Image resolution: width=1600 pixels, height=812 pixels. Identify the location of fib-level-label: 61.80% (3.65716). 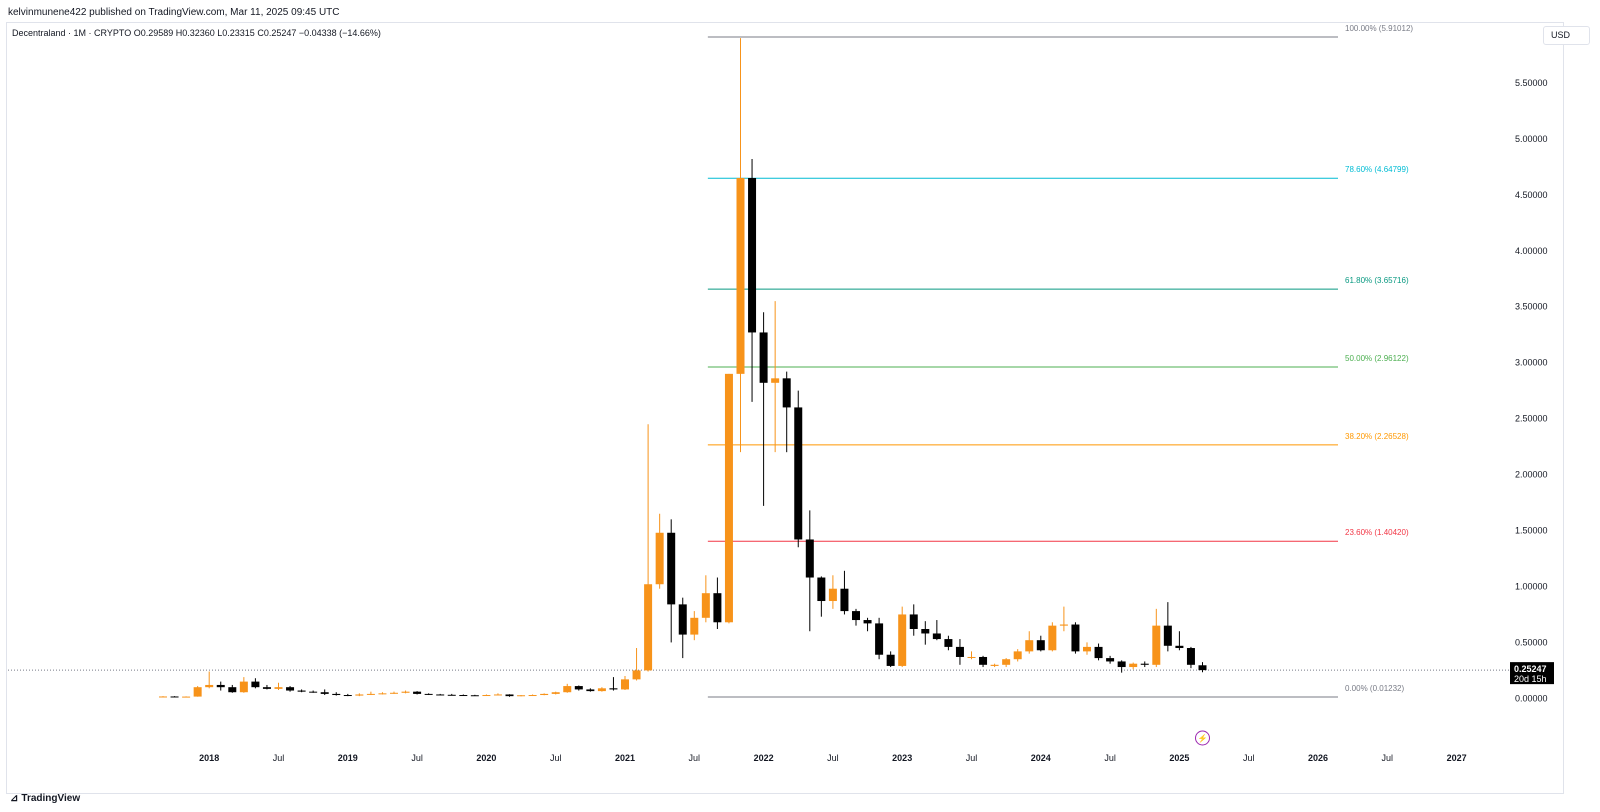
(1377, 280).